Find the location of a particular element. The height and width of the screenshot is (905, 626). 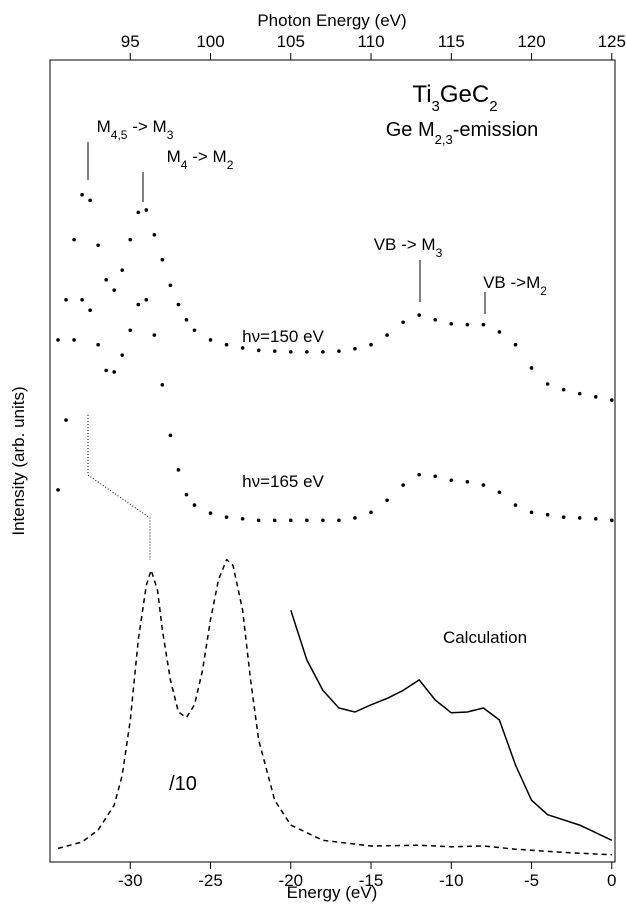

x-tick-label: -25 is located at coordinates (210, 880).